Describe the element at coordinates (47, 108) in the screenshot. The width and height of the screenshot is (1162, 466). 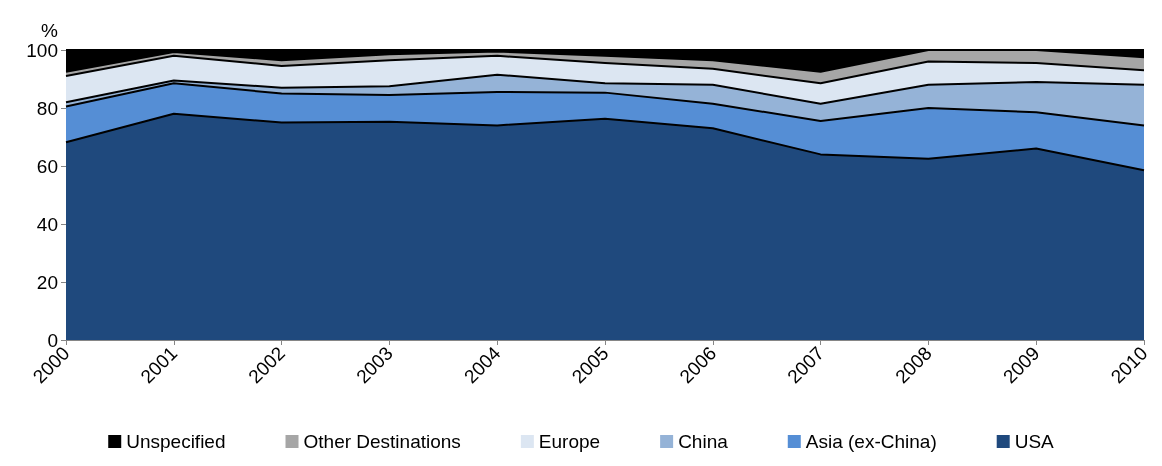
I see `y-tick-label: 80` at that location.